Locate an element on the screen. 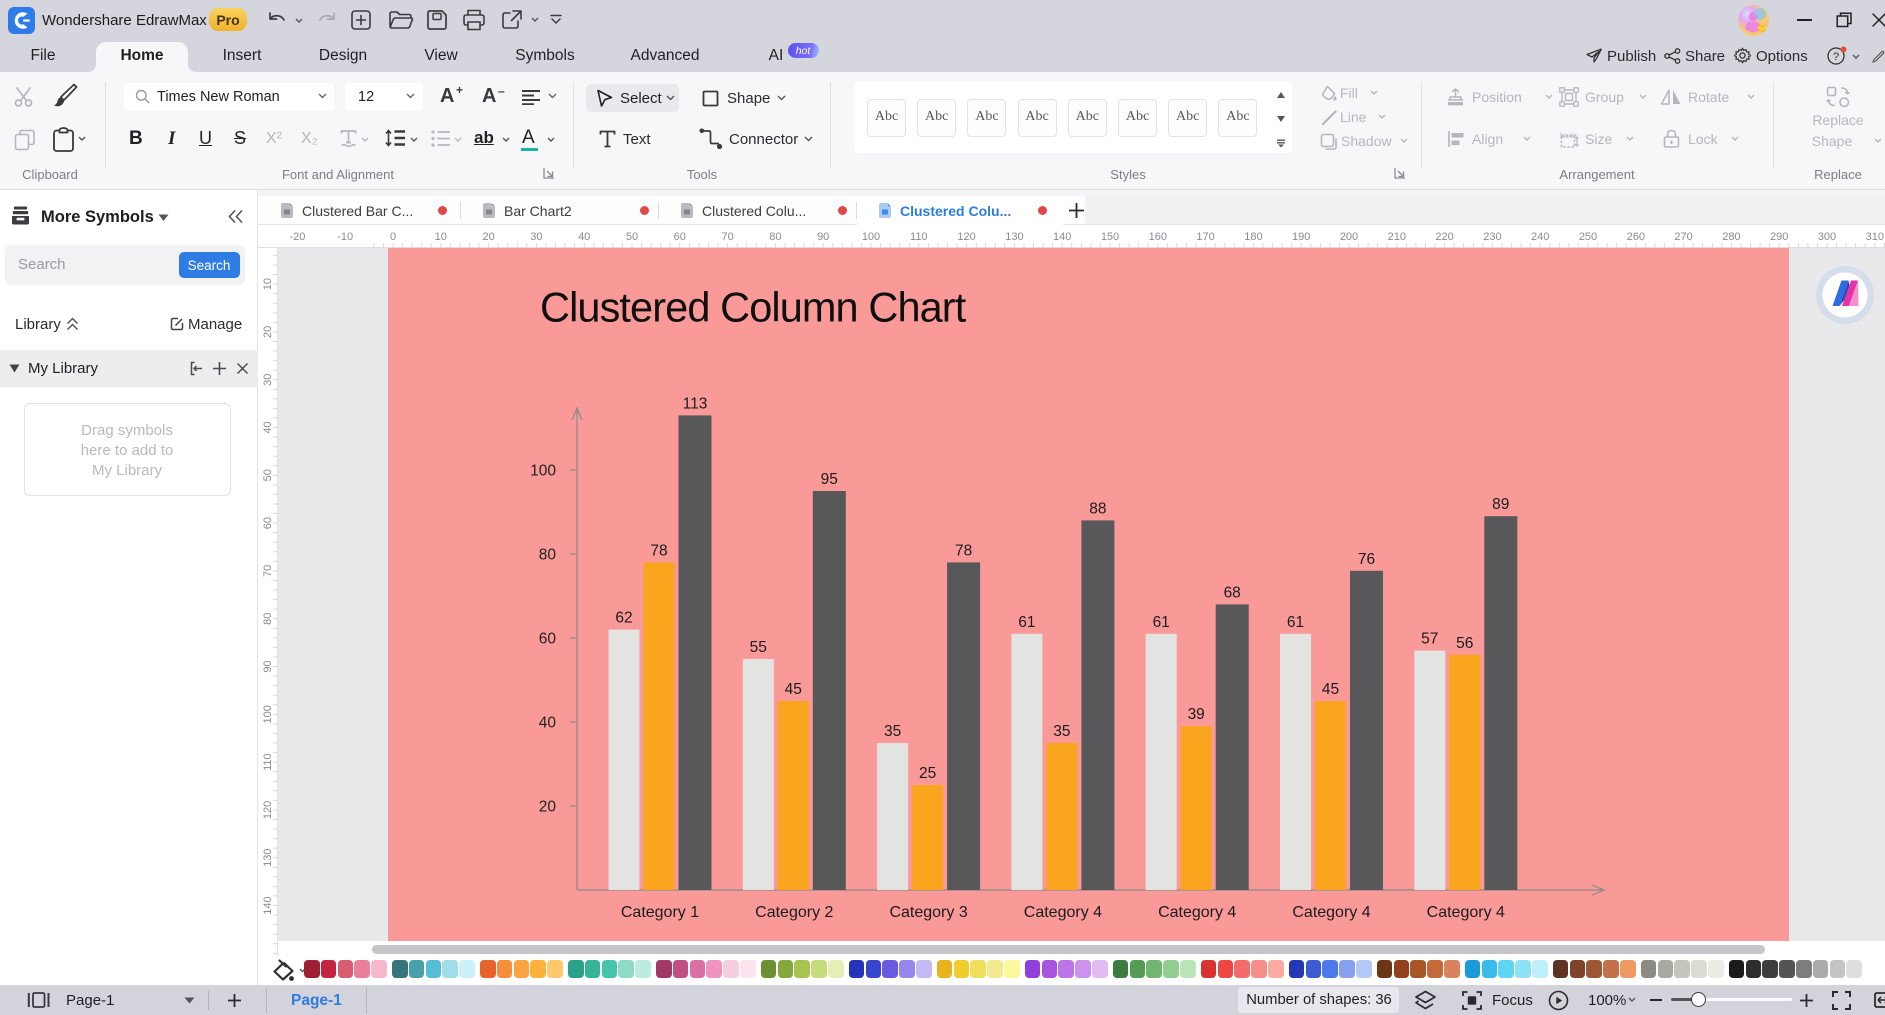  svg-text: 0 is located at coordinates (393, 237).